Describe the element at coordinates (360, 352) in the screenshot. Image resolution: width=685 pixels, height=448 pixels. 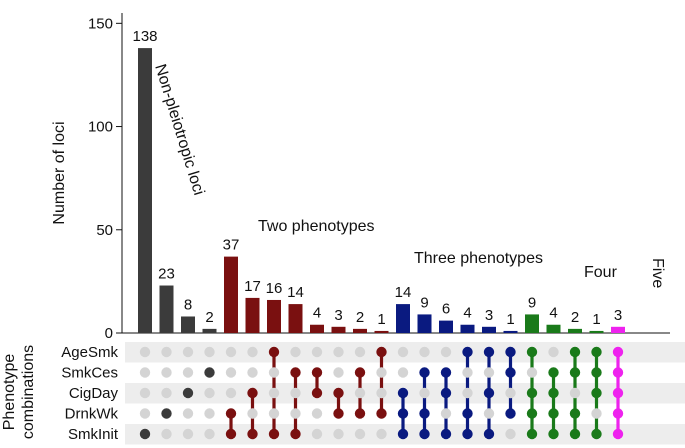
I see `combo-dot-10-agesmk` at that location.